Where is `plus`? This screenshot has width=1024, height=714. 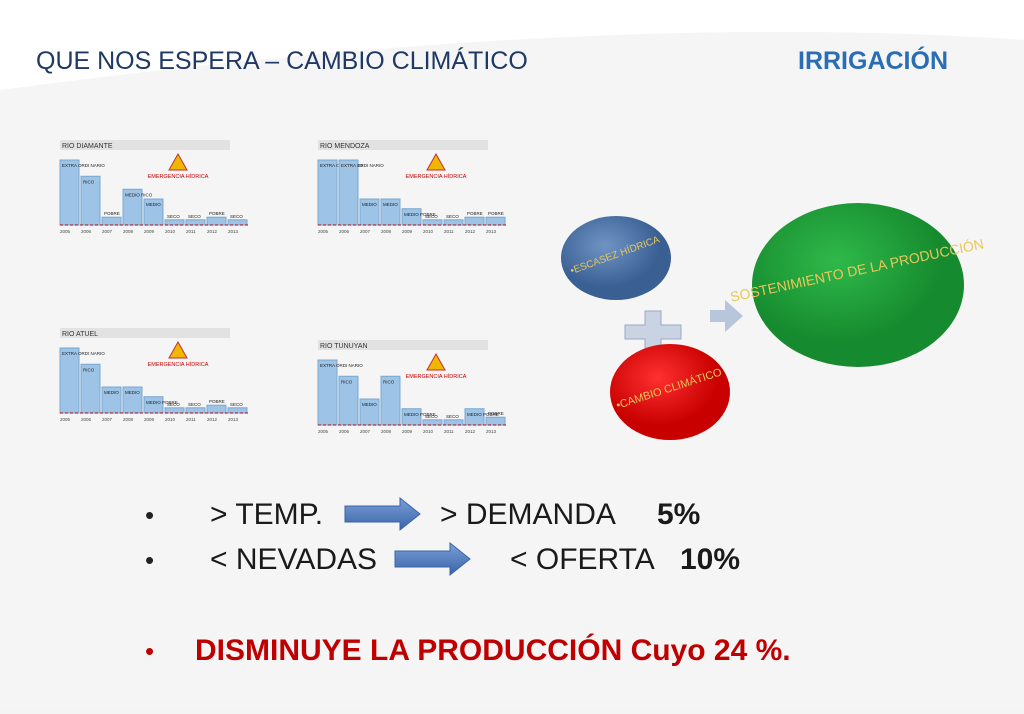
plus is located at coordinates (653, 332).